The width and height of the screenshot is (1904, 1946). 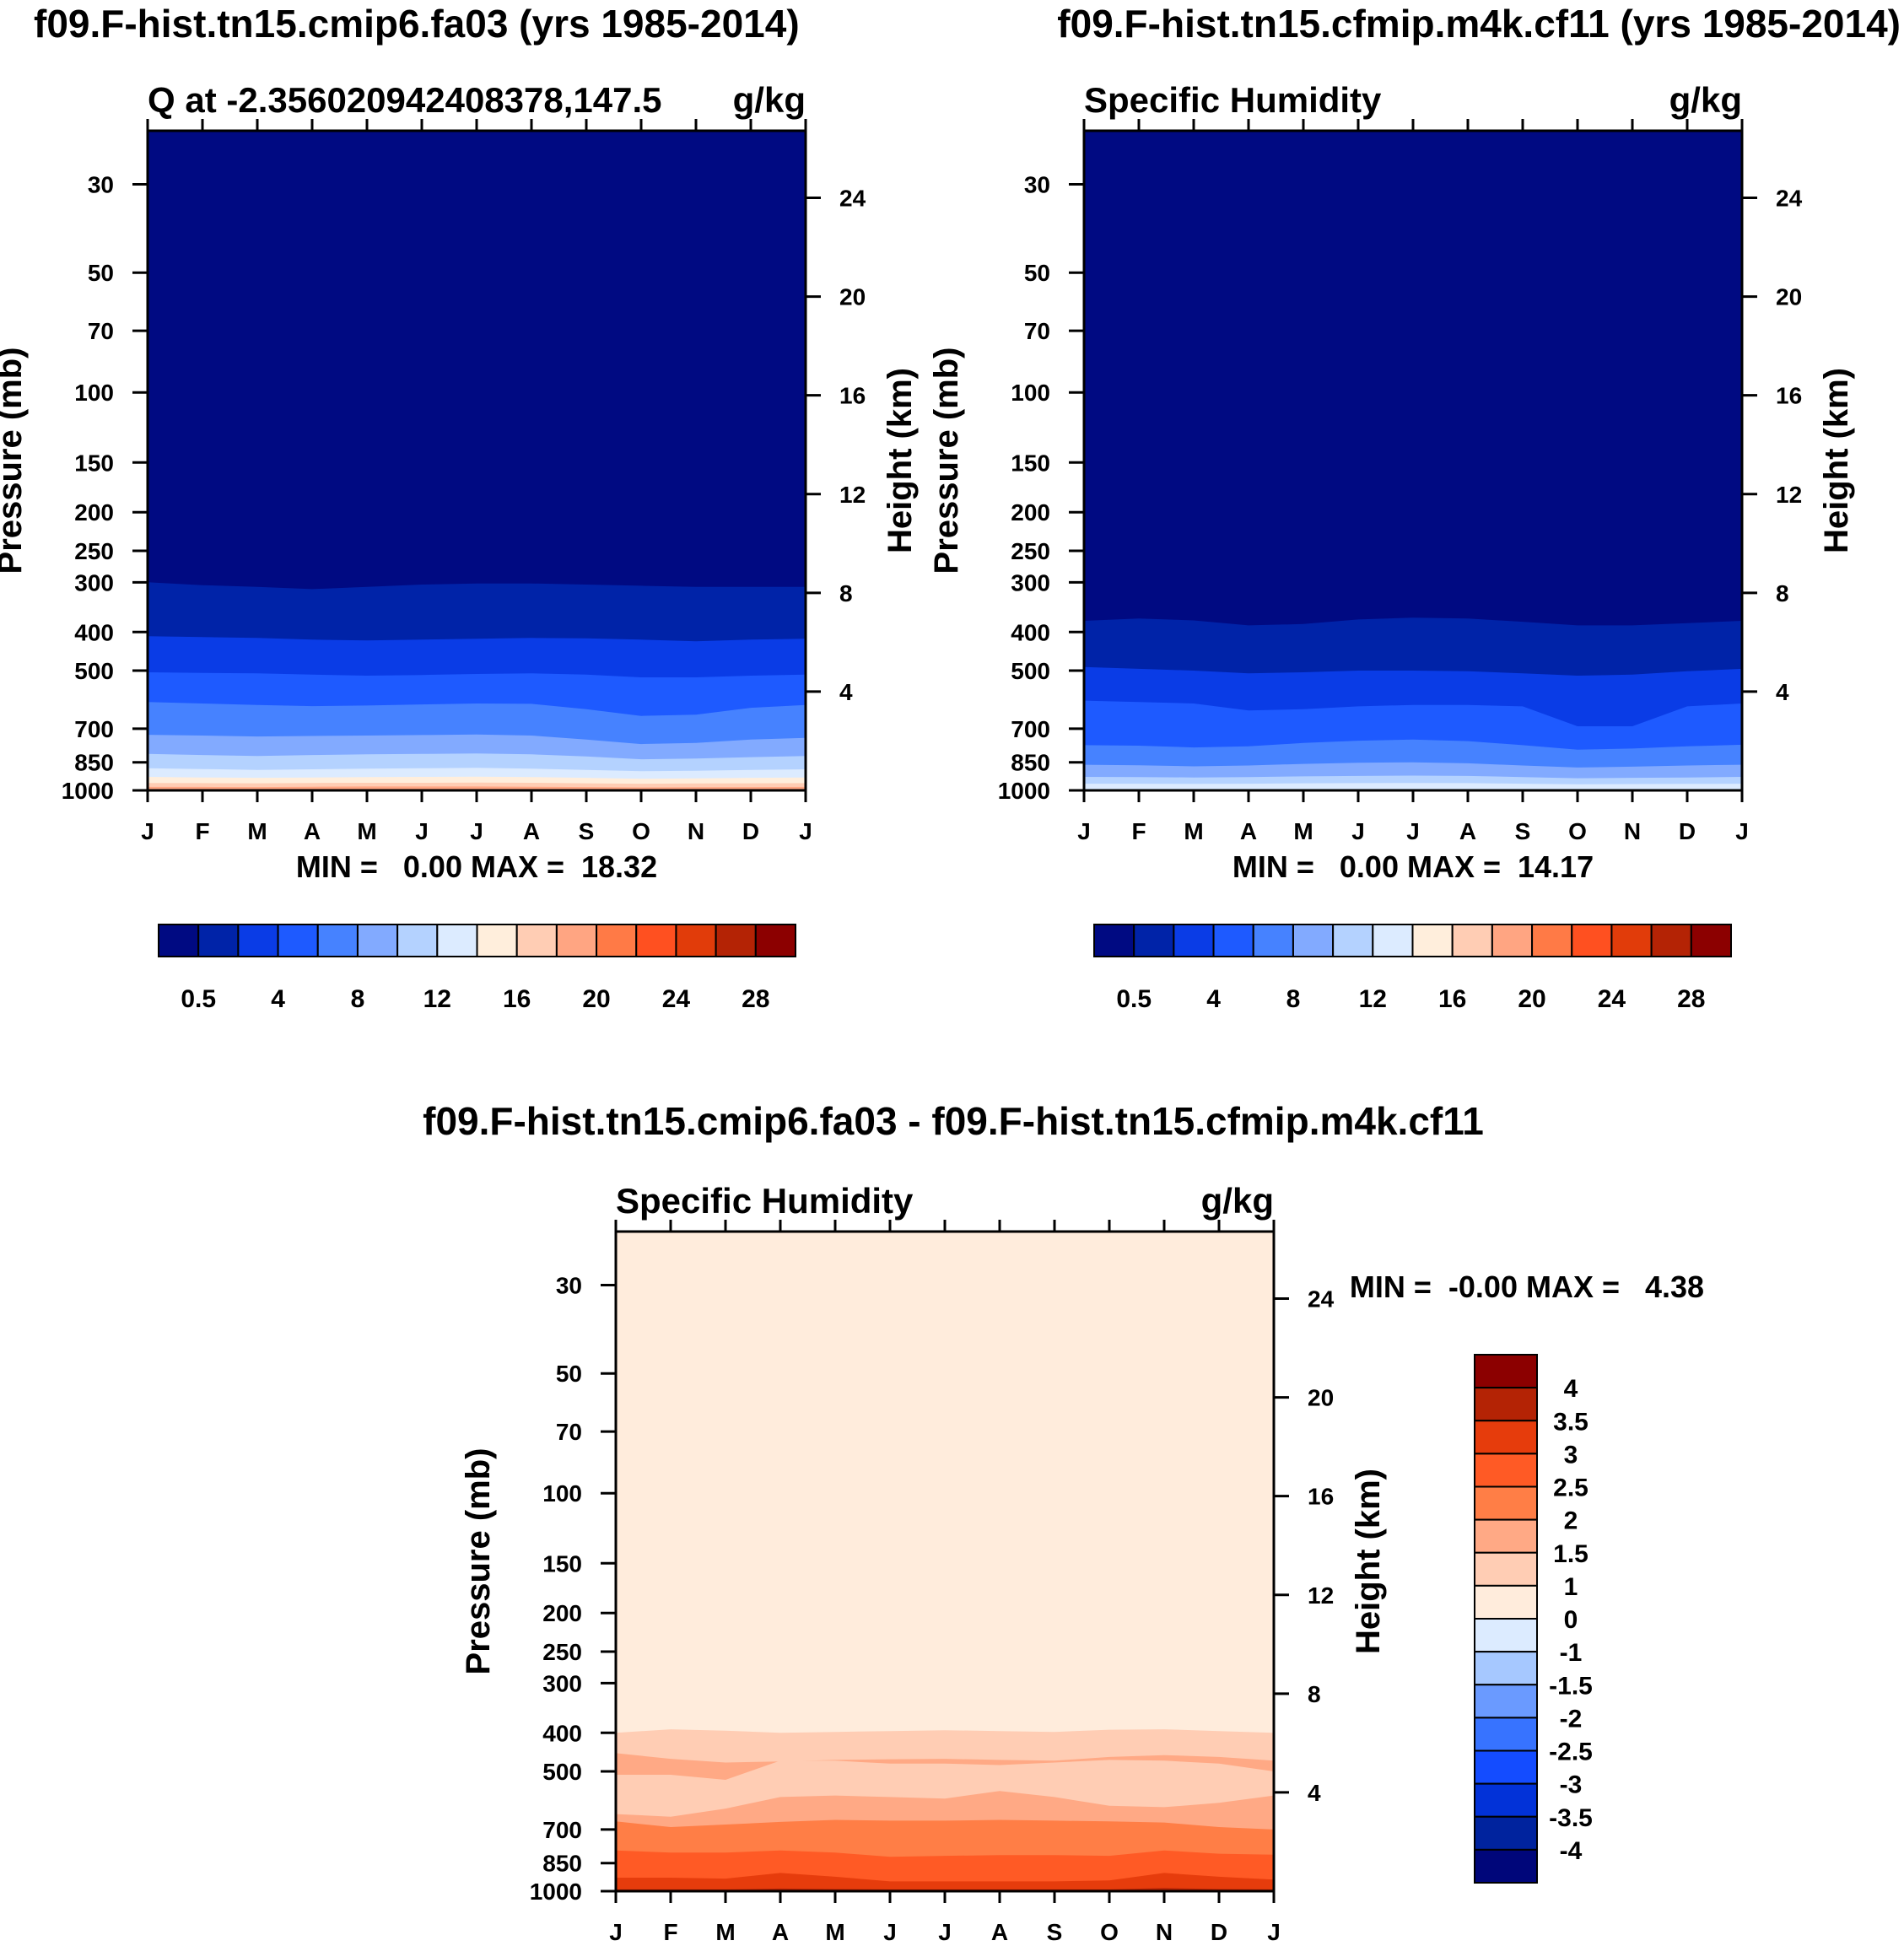 I want to click on colorbar-label: 12, so click(x=437, y=999).